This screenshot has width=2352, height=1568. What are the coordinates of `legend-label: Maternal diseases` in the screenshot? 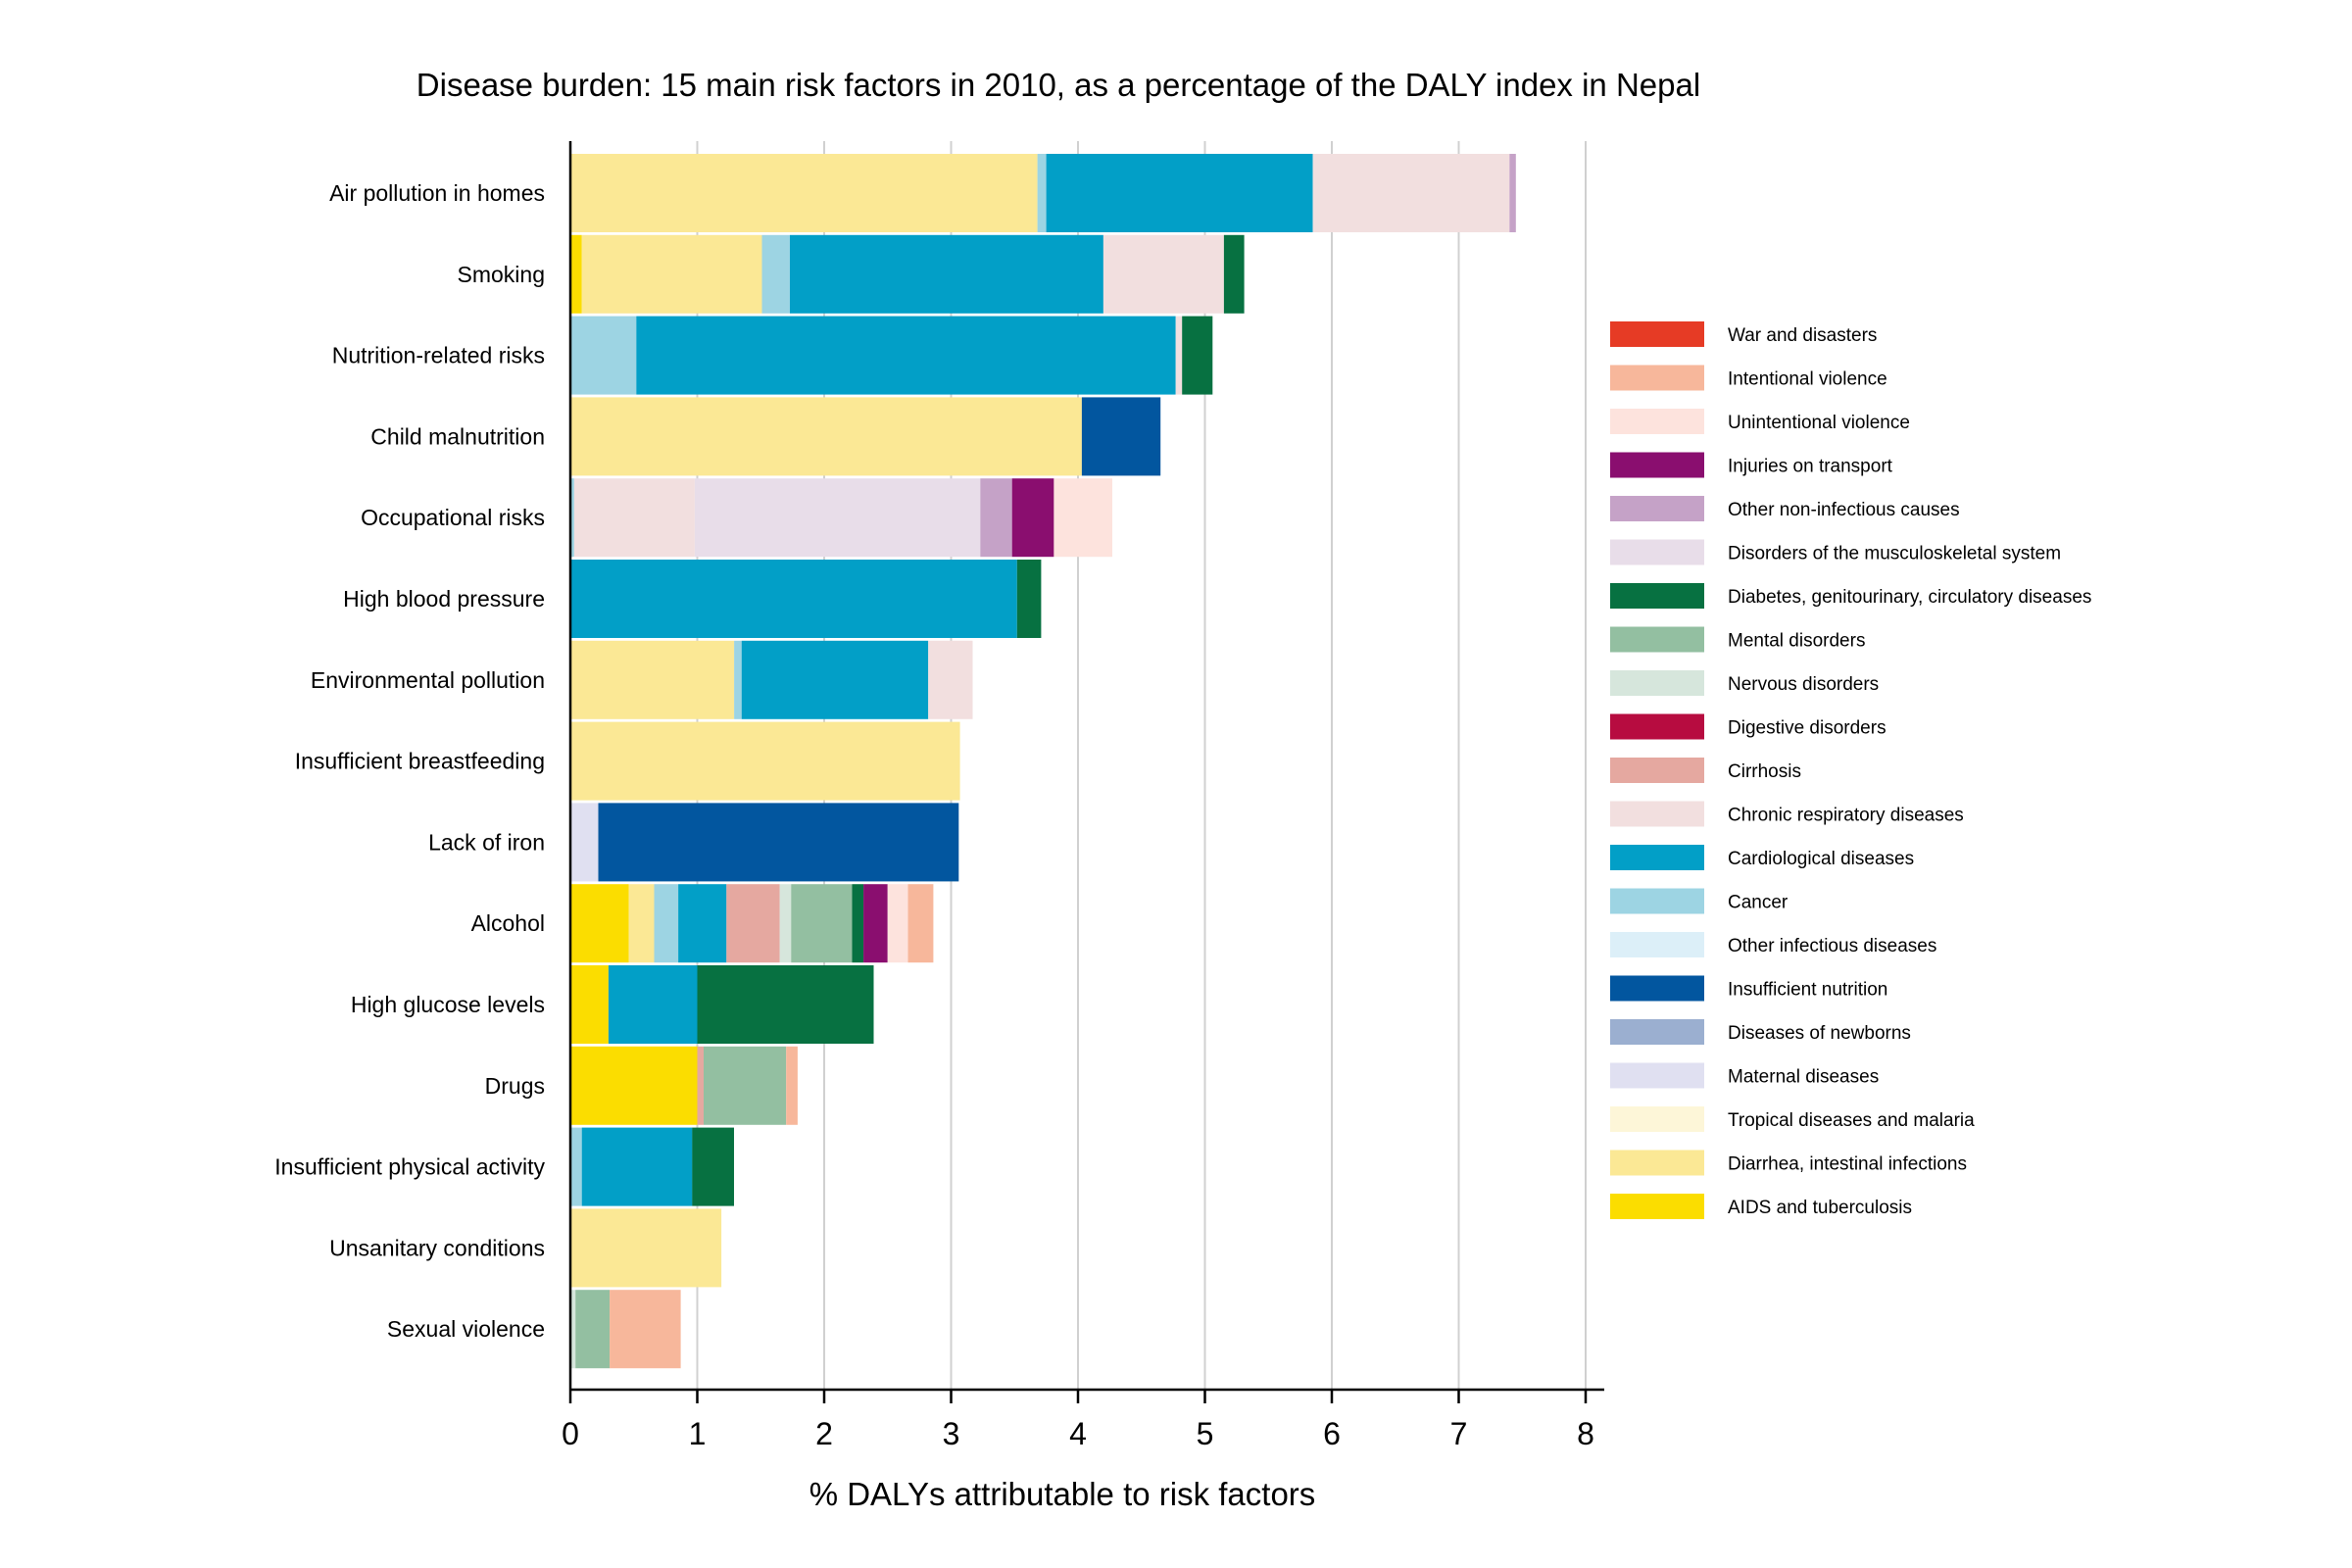 It's located at (1803, 1077).